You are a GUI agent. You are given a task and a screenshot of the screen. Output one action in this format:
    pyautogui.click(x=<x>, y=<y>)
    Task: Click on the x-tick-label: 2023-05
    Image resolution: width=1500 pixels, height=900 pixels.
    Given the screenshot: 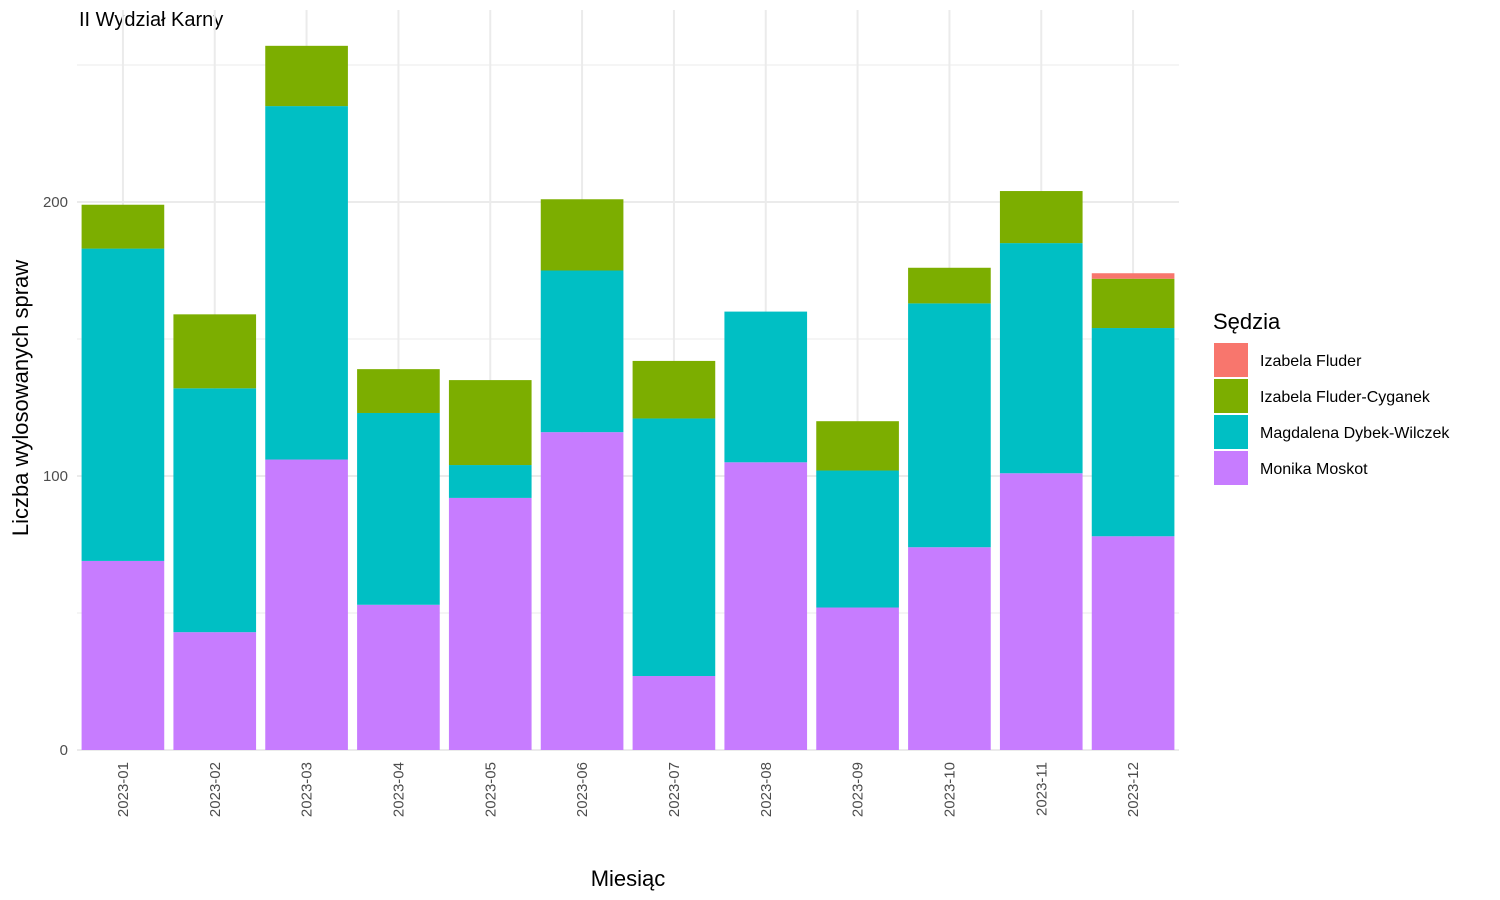 What is the action you would take?
    pyautogui.click(x=490, y=789)
    